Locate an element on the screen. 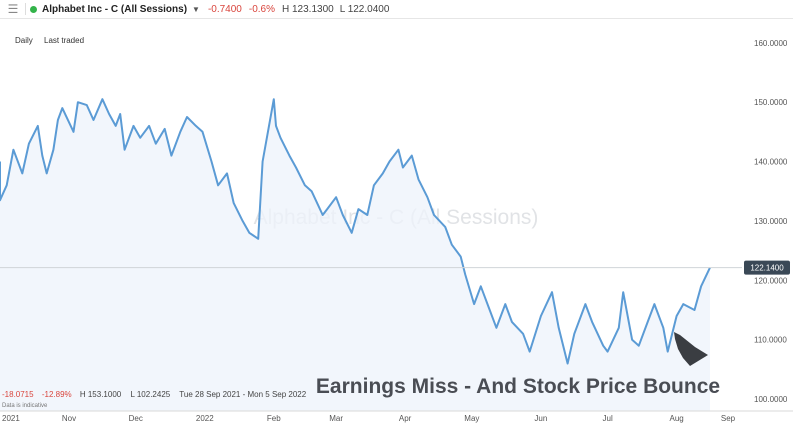 The width and height of the screenshot is (793, 425). price-change-percent: -0.6% is located at coordinates (261, 9).